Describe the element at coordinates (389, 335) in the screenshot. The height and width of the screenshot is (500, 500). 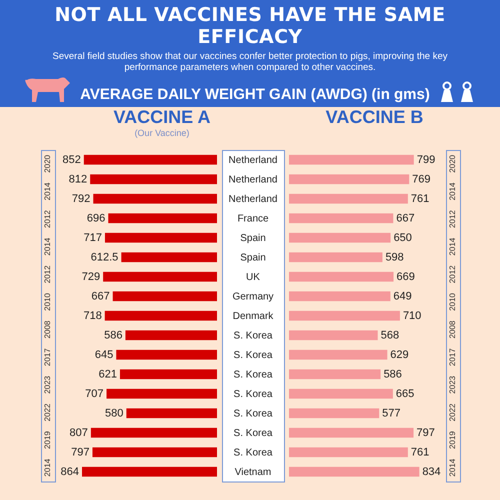
I see `data-label: 568` at that location.